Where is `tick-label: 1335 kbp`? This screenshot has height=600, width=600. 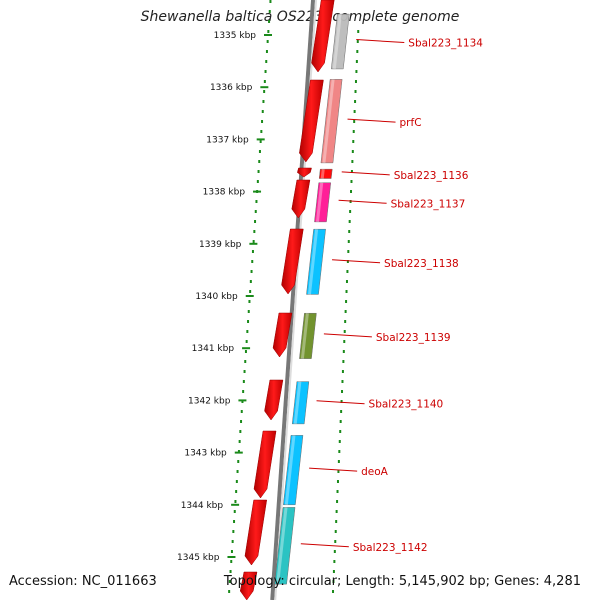
tick-label: 1335 kbp is located at coordinates (235, 36).